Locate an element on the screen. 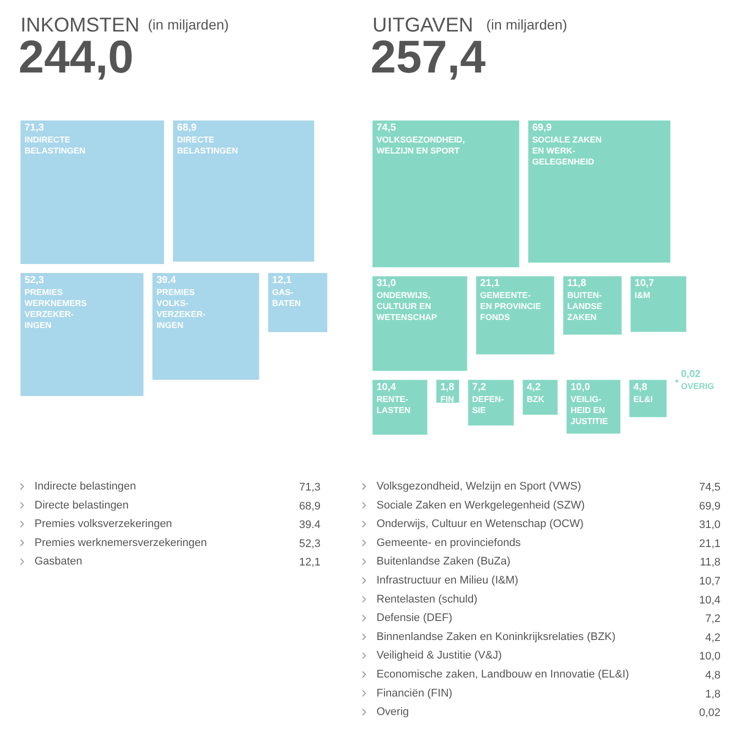 The width and height of the screenshot is (748, 740). category-label: Overig is located at coordinates (392, 712).